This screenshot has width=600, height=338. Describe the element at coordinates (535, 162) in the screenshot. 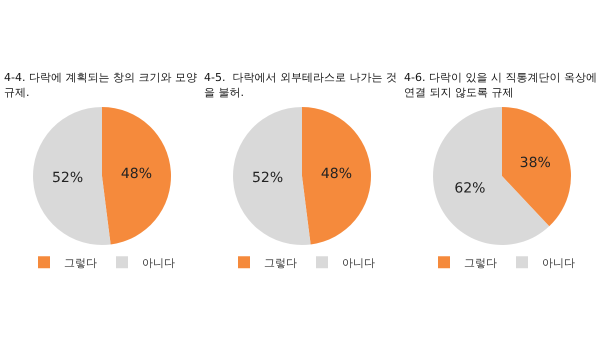

I see `data-label: 38%` at that location.